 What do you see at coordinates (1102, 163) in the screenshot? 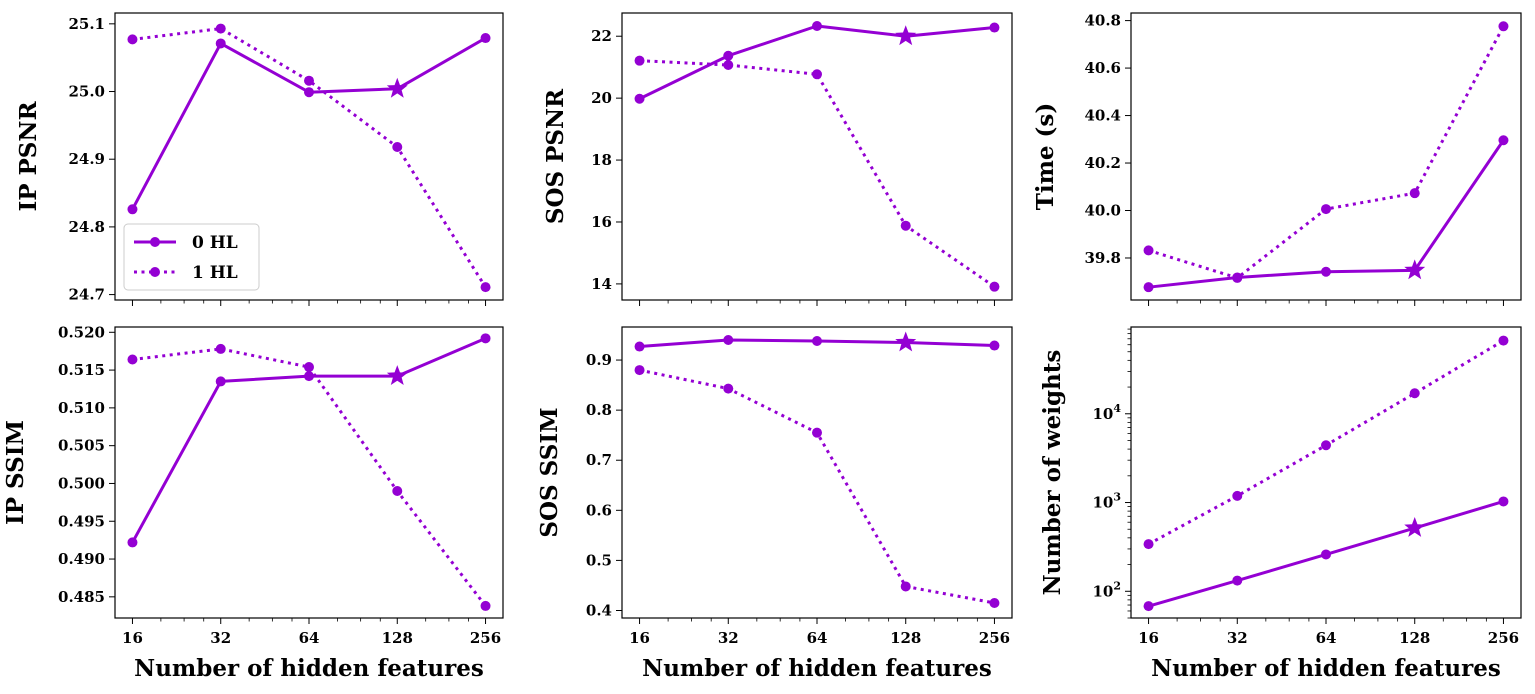
I see `y-tick-label: 40.2` at bounding box center [1102, 163].